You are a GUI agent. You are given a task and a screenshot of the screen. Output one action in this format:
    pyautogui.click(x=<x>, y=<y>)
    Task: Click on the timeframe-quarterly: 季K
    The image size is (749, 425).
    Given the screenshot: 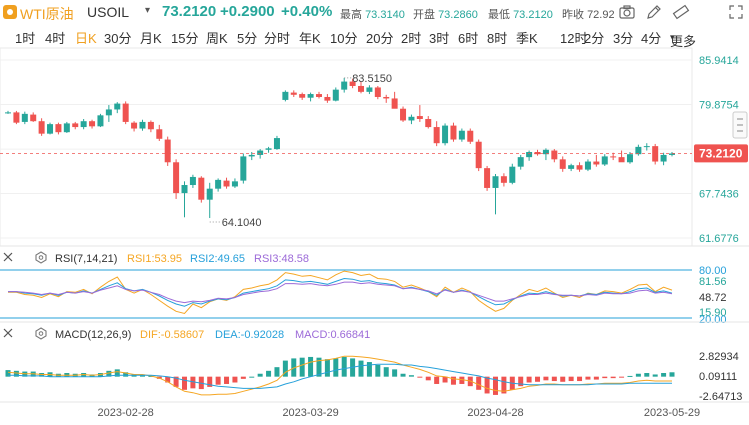 What is the action you would take?
    pyautogui.click(x=527, y=38)
    